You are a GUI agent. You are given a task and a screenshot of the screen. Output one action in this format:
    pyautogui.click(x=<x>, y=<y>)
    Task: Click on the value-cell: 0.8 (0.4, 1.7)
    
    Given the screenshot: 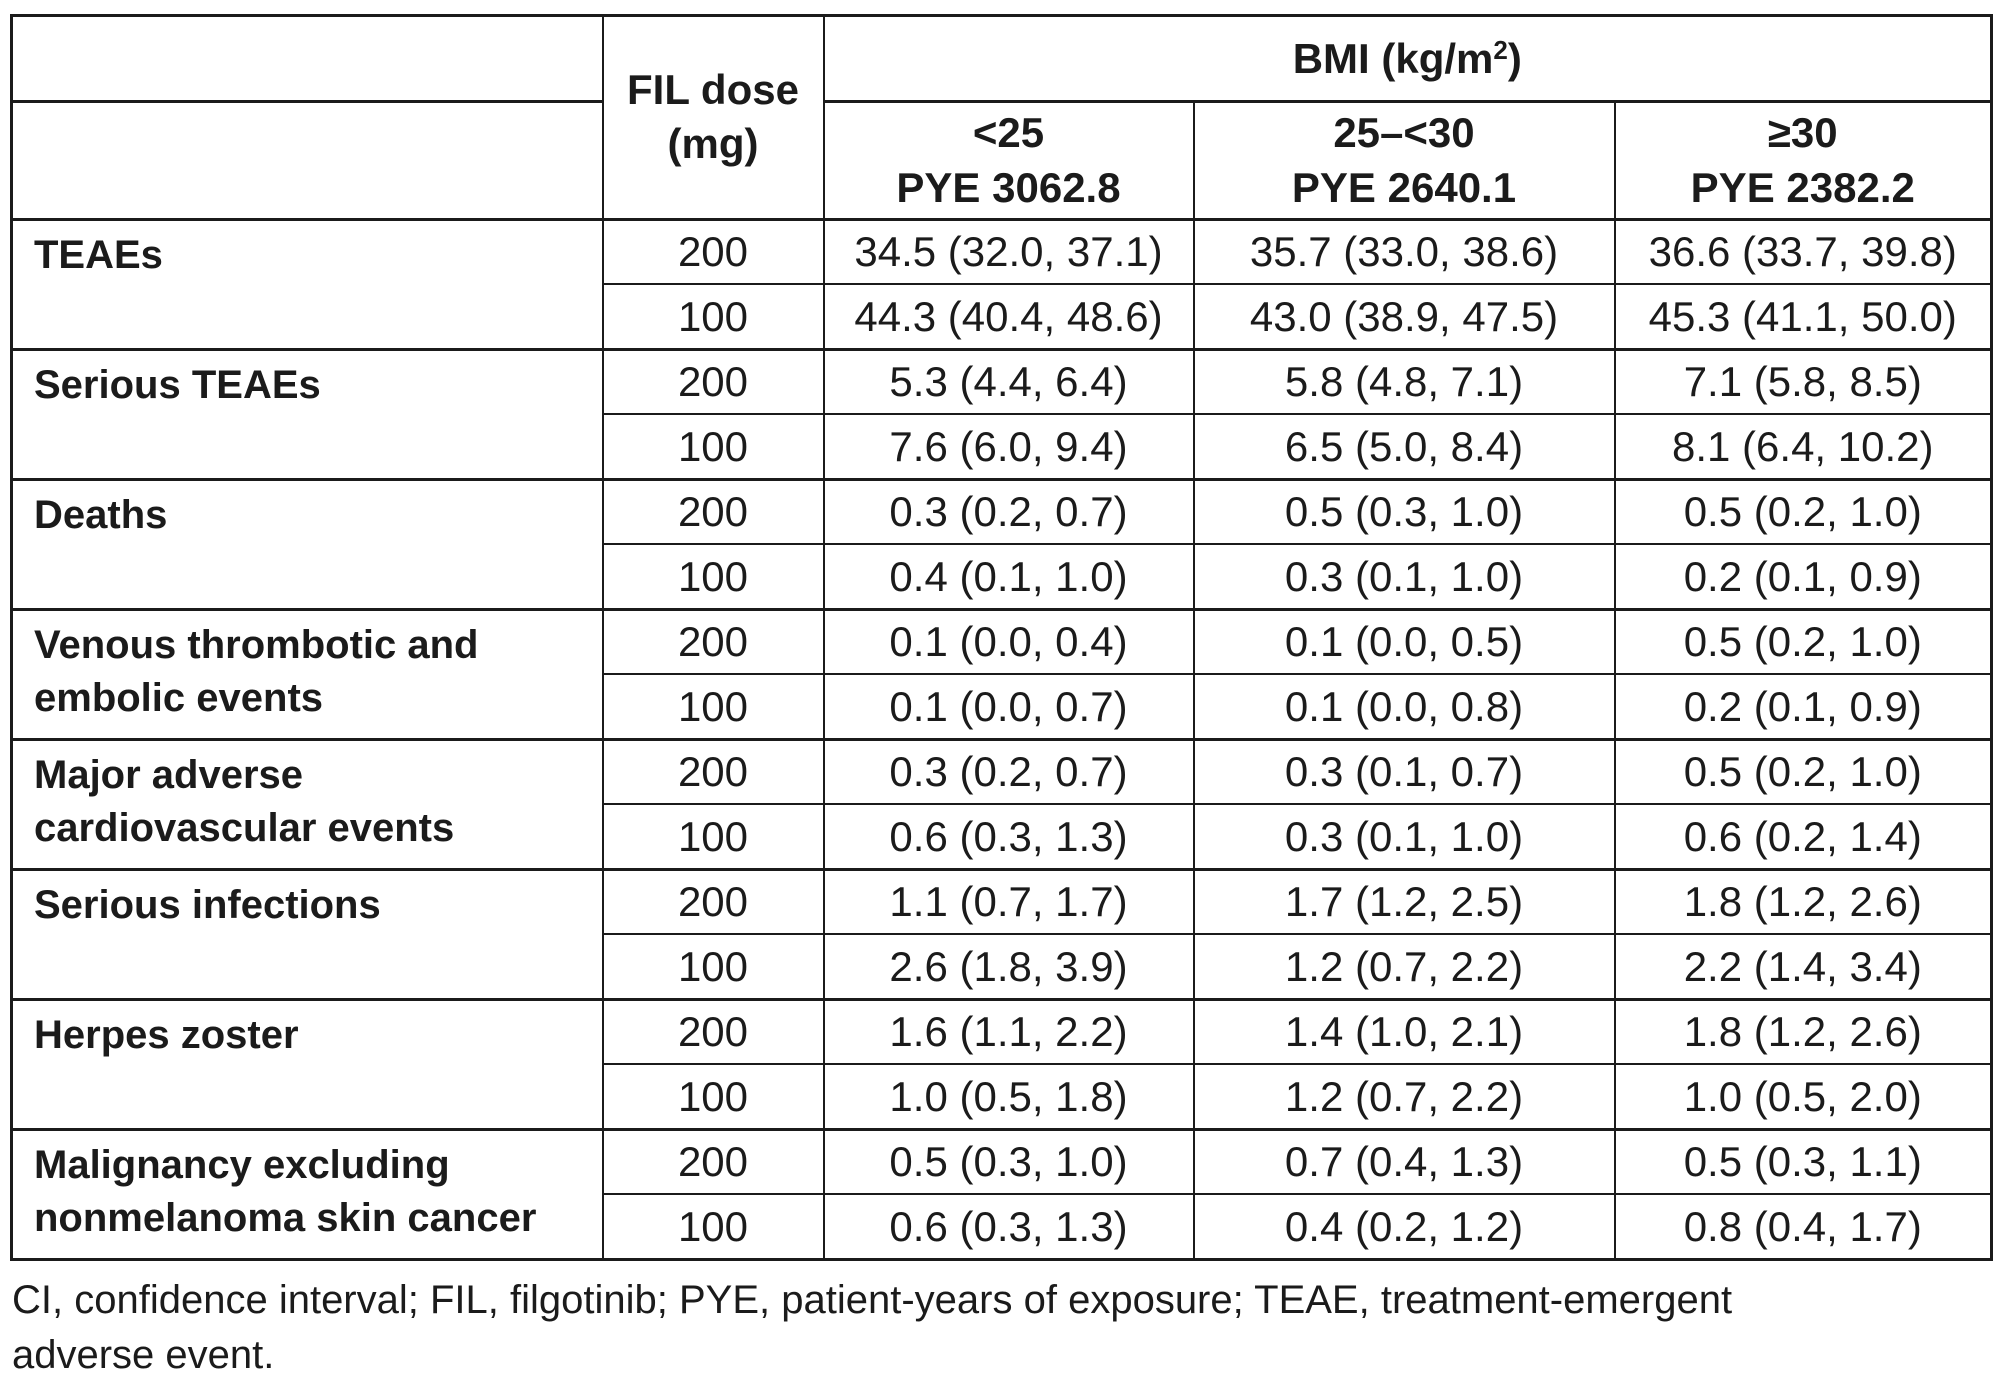 What is the action you would take?
    pyautogui.click(x=1803, y=1227)
    